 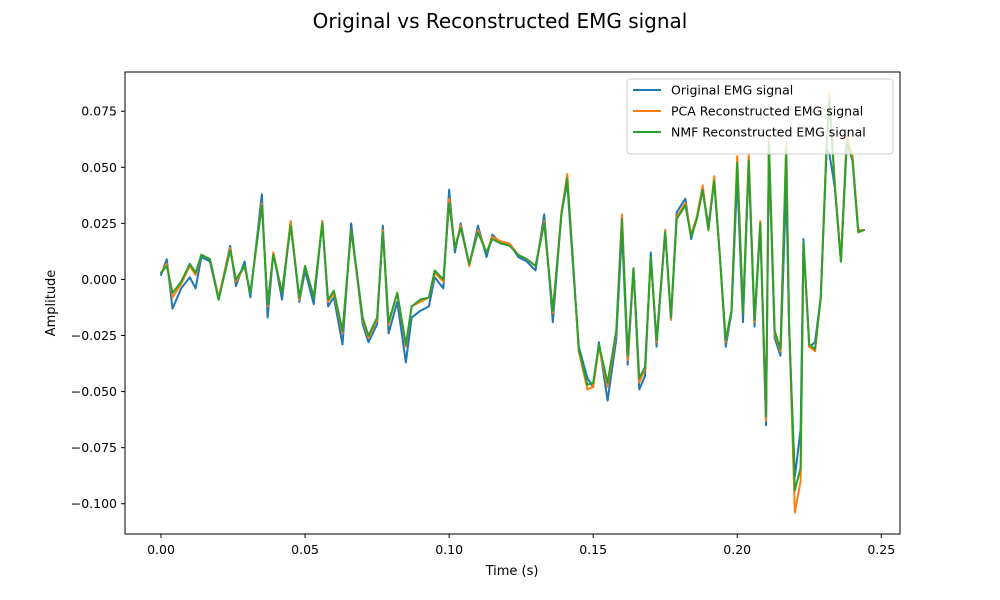 I want to click on y-tick-label: 0.025, so click(x=99, y=223).